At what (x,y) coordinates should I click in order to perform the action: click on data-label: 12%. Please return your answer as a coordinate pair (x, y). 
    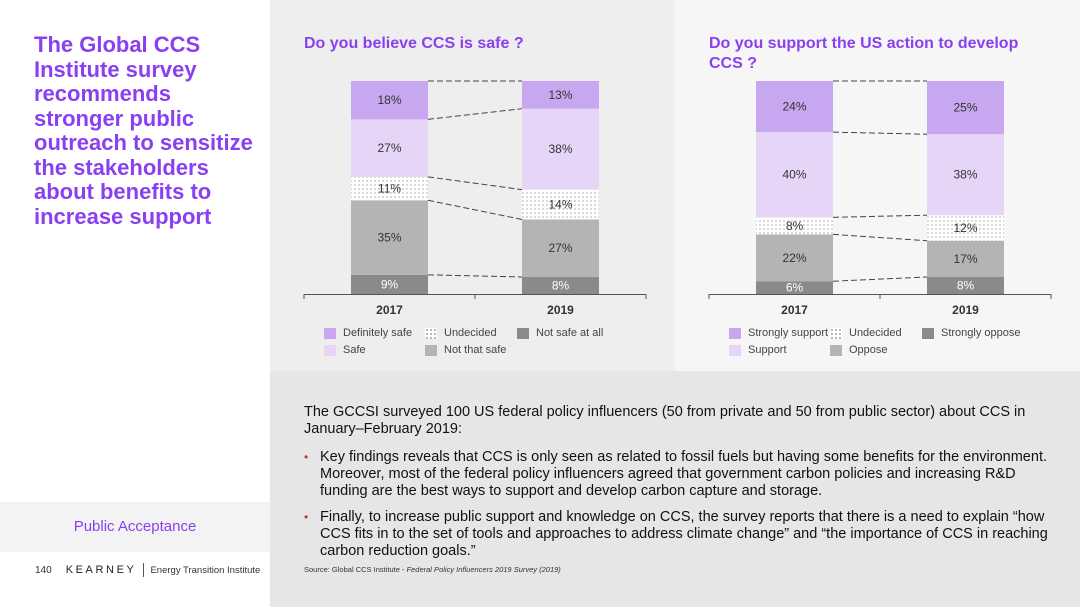
    Looking at the image, I should click on (965, 228).